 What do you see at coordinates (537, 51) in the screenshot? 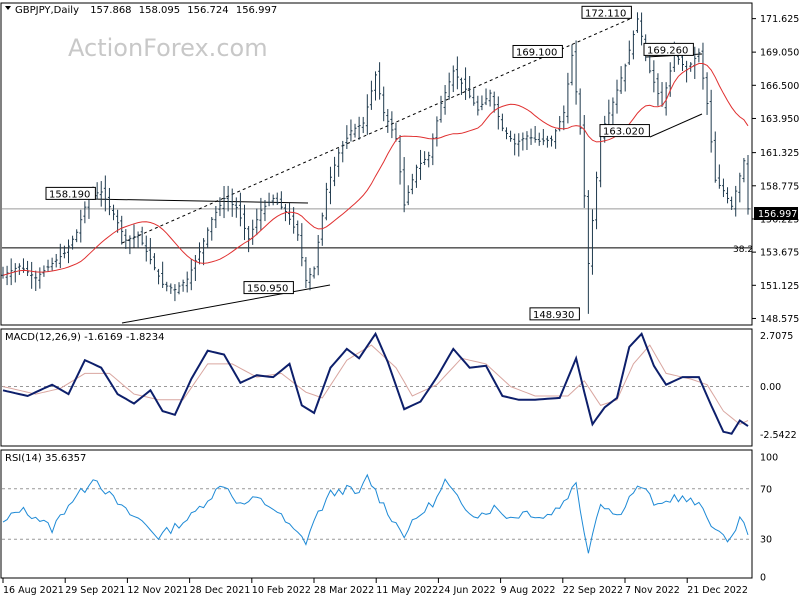
I see `price-annotation: 169.100` at bounding box center [537, 51].